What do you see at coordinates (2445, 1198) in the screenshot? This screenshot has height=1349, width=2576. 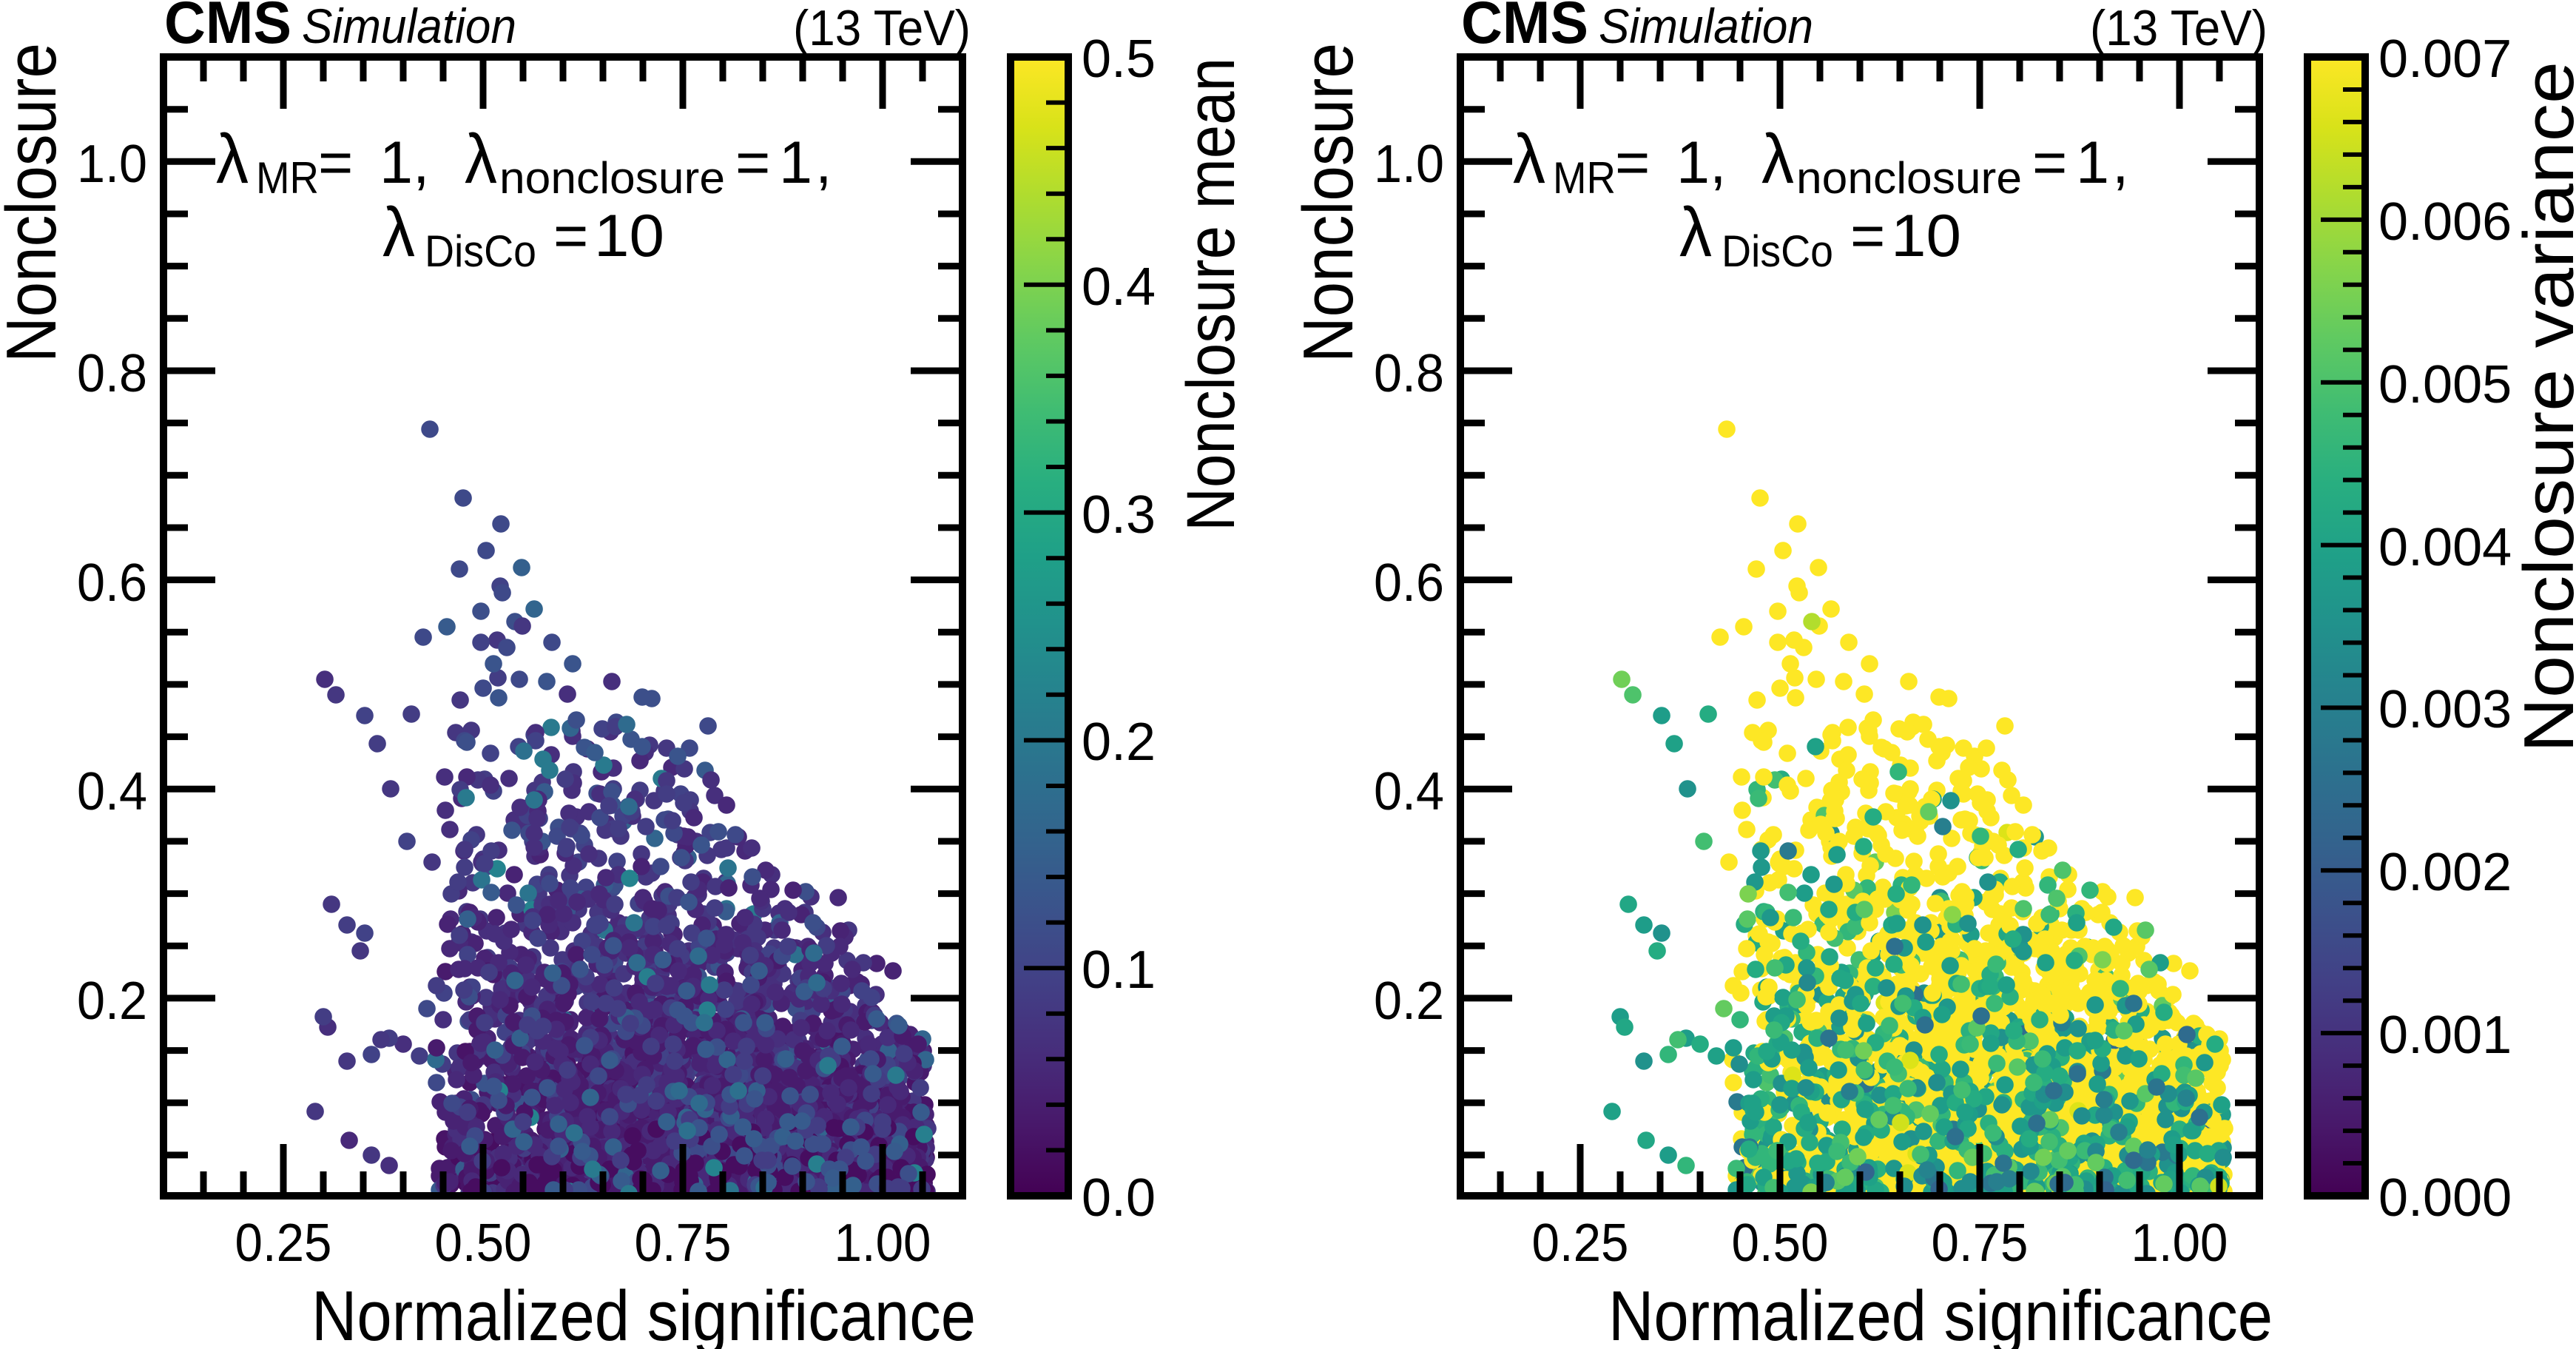 I see `svg-text: 0.000` at bounding box center [2445, 1198].